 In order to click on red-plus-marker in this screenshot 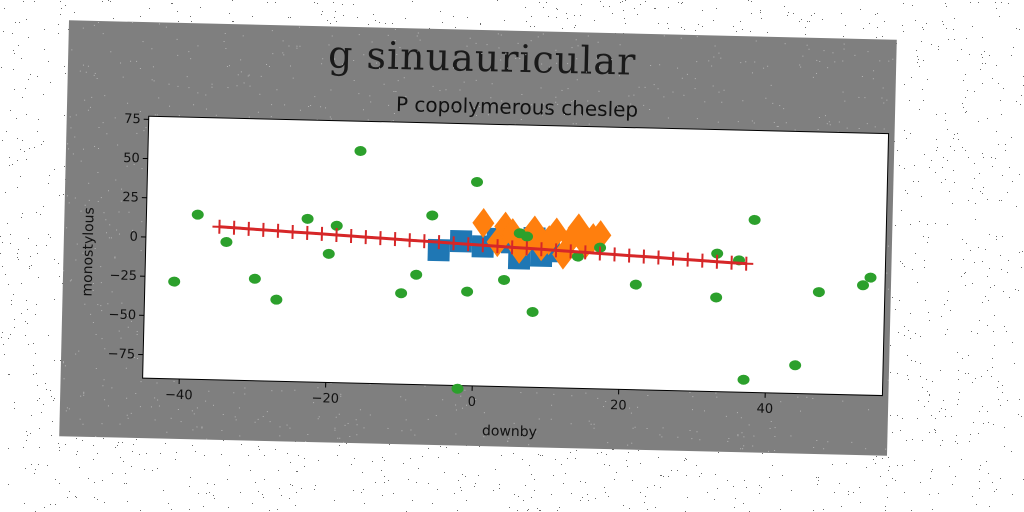, I will do `click(673, 258)`.